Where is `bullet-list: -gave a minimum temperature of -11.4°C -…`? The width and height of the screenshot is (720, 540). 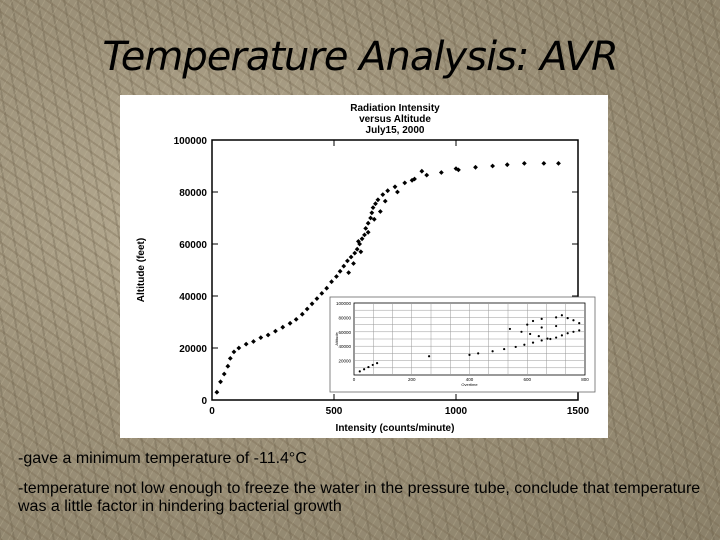 bullet-list: -gave a minimum temperature of -11.4°C -… is located at coordinates (363, 489).